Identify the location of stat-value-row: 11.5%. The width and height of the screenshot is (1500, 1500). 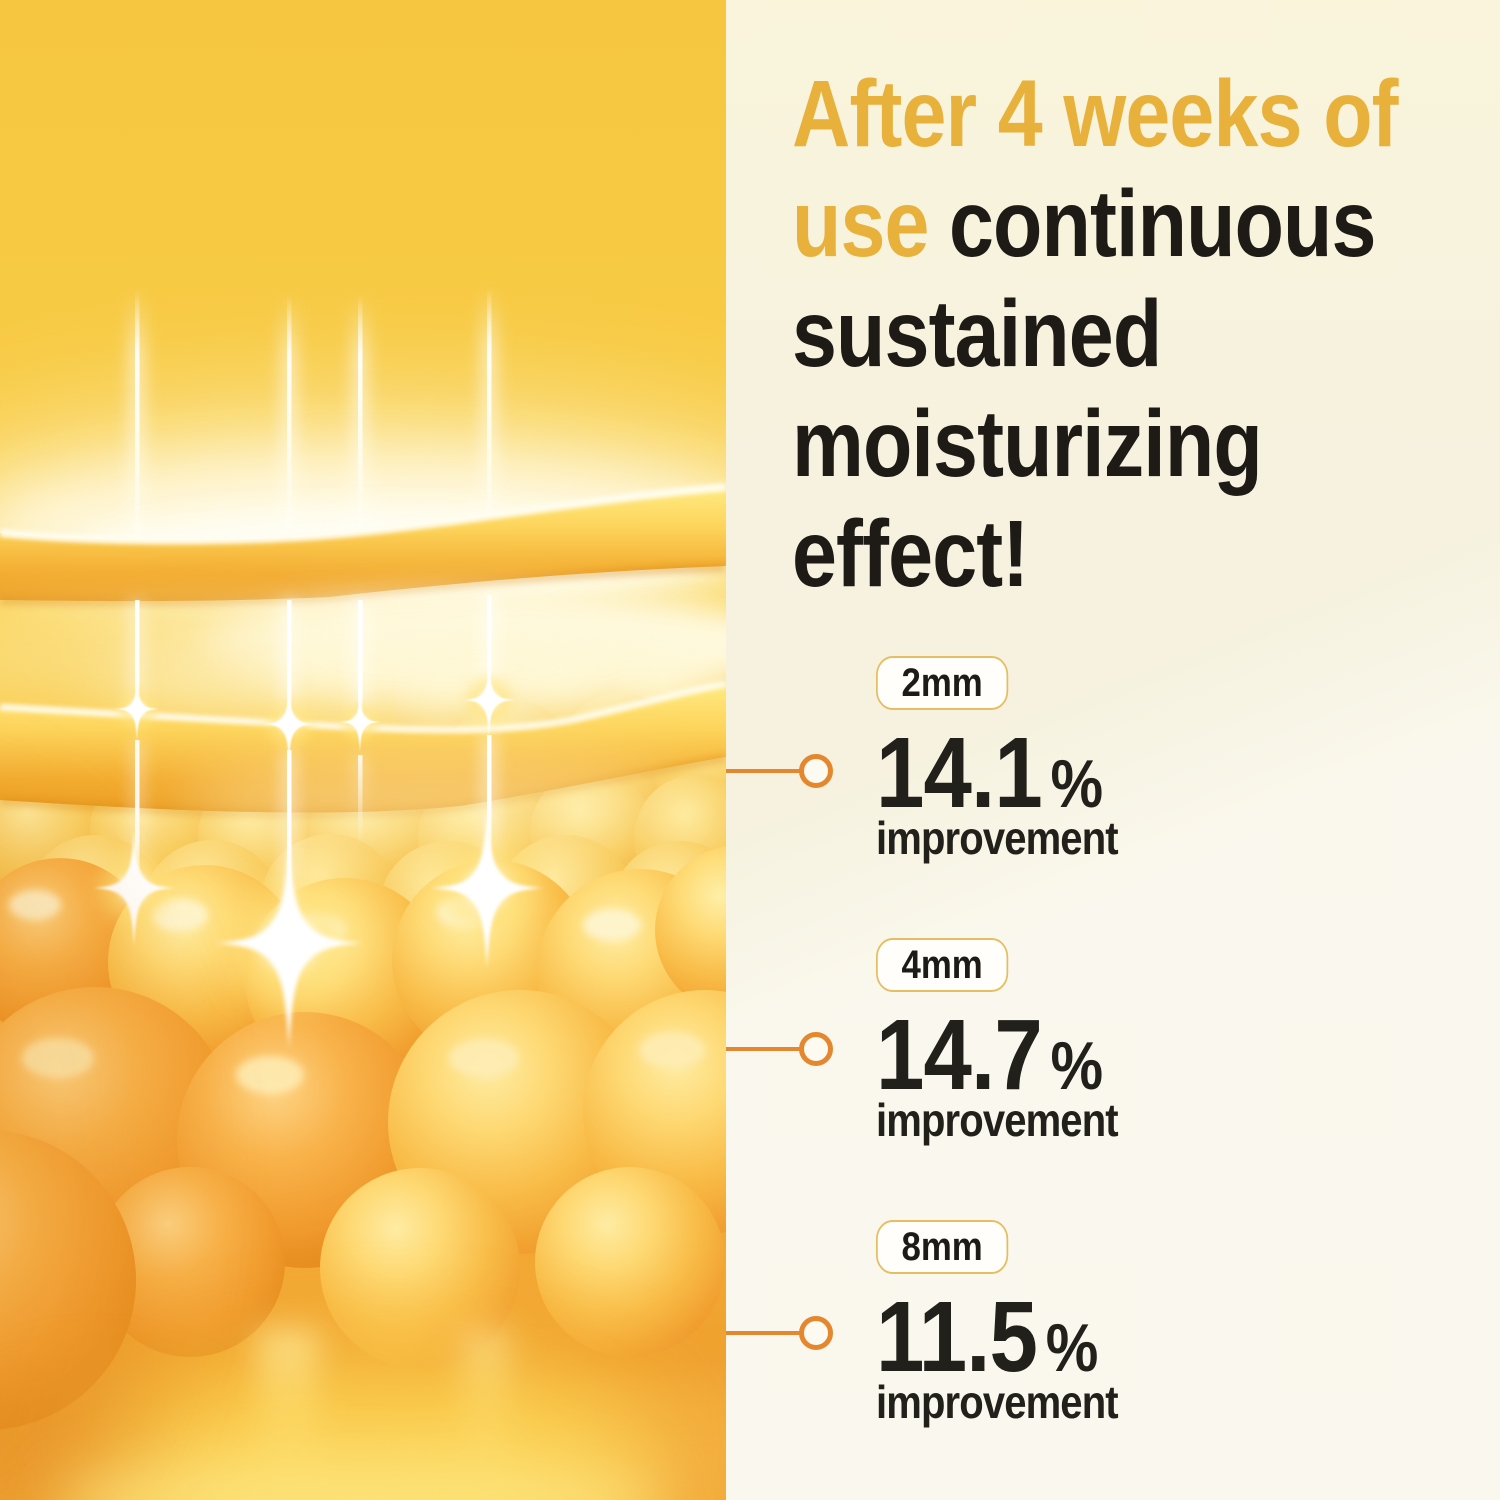
(997, 1337).